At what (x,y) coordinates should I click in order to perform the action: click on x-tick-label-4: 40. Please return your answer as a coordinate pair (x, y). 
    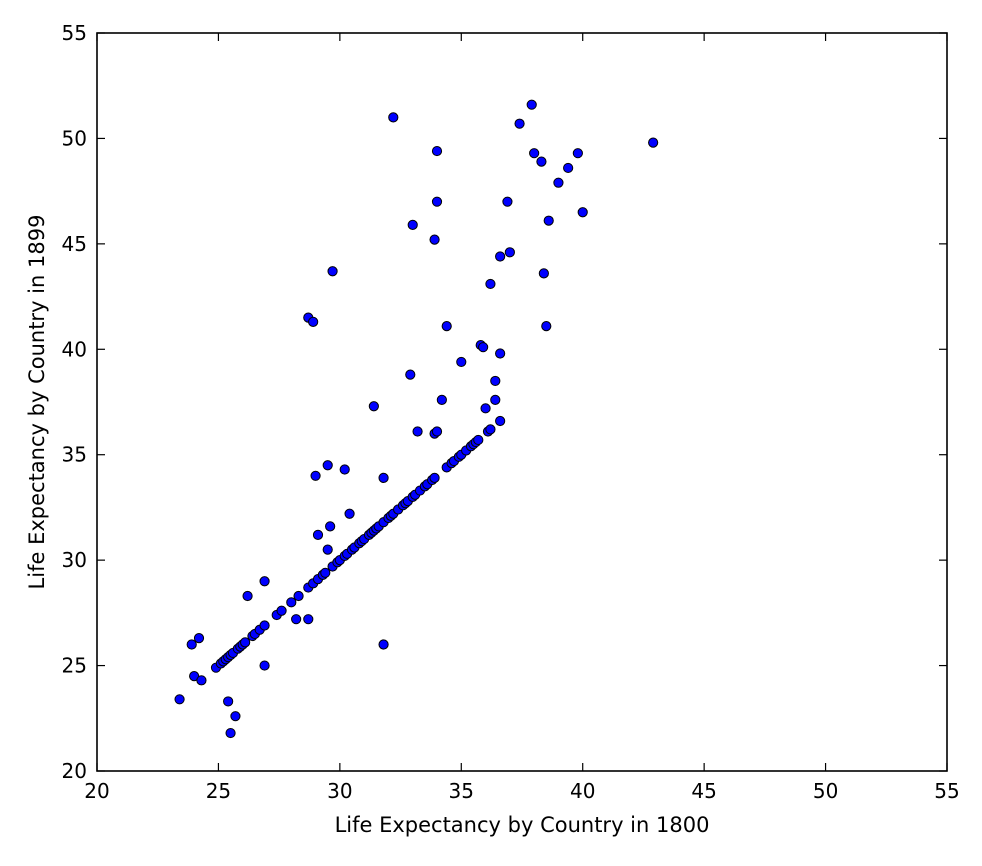
    Looking at the image, I should click on (582, 791).